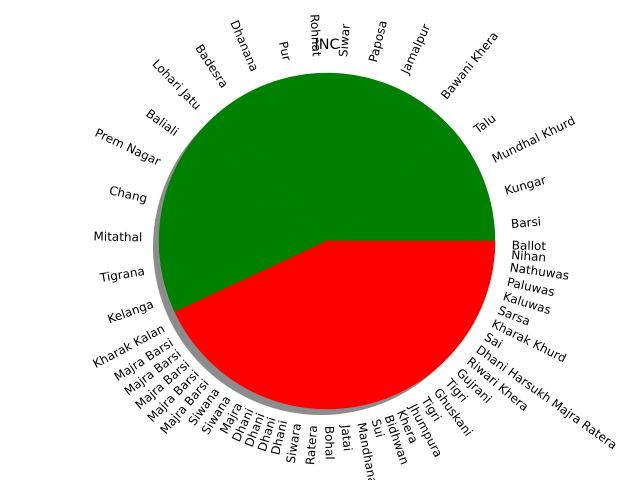 Image resolution: width=640 pixels, height=480 pixels. Describe the element at coordinates (315, 35) in the screenshot. I see `slice-label: Rohnat` at that location.